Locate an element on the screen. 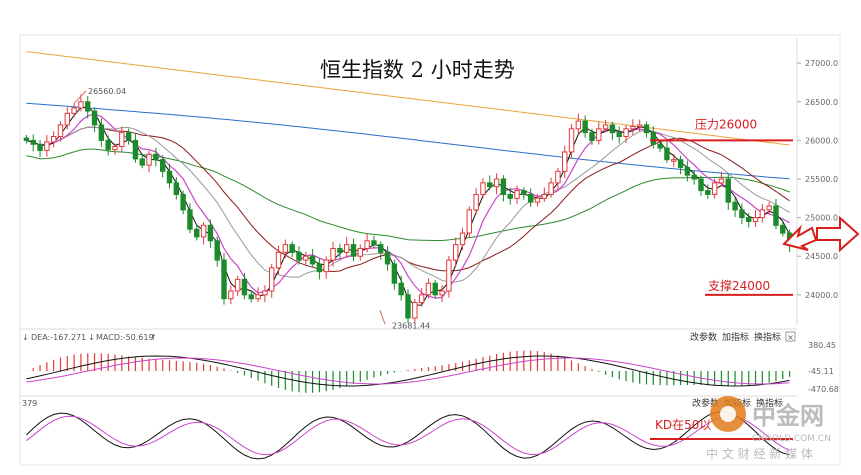 The width and height of the screenshot is (861, 475). kd-tool-button: 换指标 is located at coordinates (769, 403).